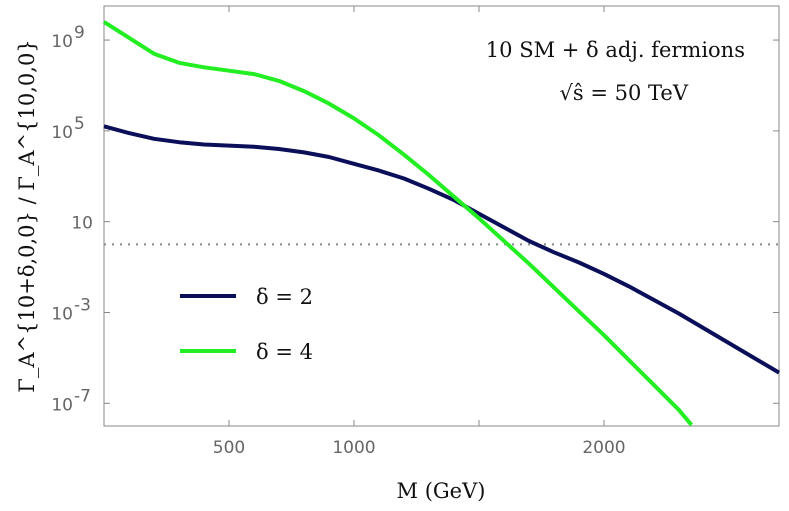  What do you see at coordinates (284, 352) in the screenshot?
I see `legend-label-delta4: δ = 4` at bounding box center [284, 352].